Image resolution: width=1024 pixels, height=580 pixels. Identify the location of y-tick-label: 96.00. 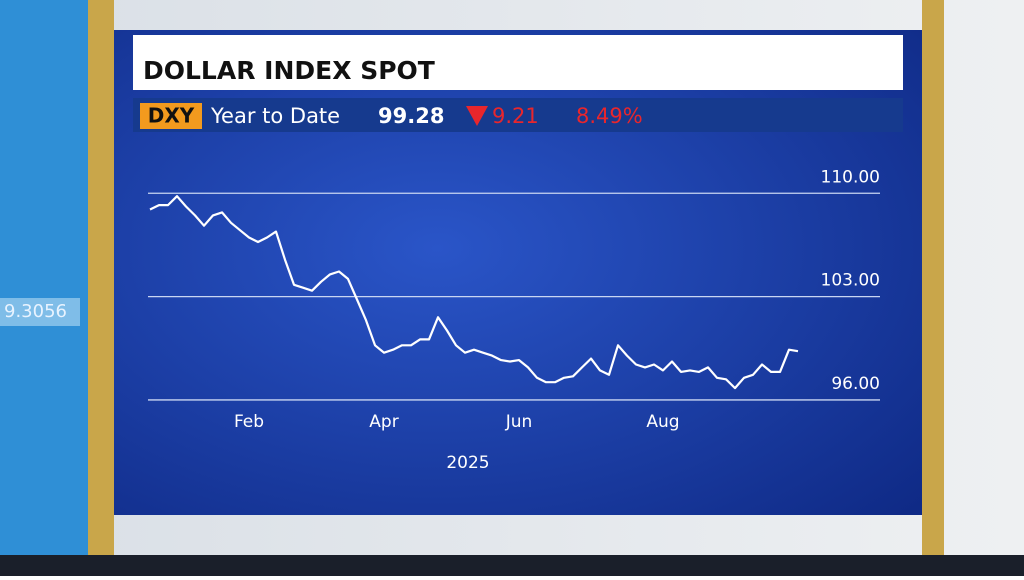
(855, 384).